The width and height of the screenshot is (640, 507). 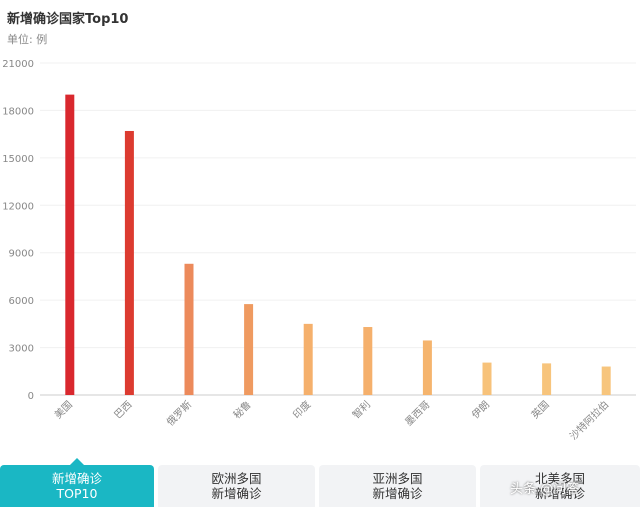 What do you see at coordinates (179, 413) in the screenshot?
I see `x-tick-label: 俄罗斯` at bounding box center [179, 413].